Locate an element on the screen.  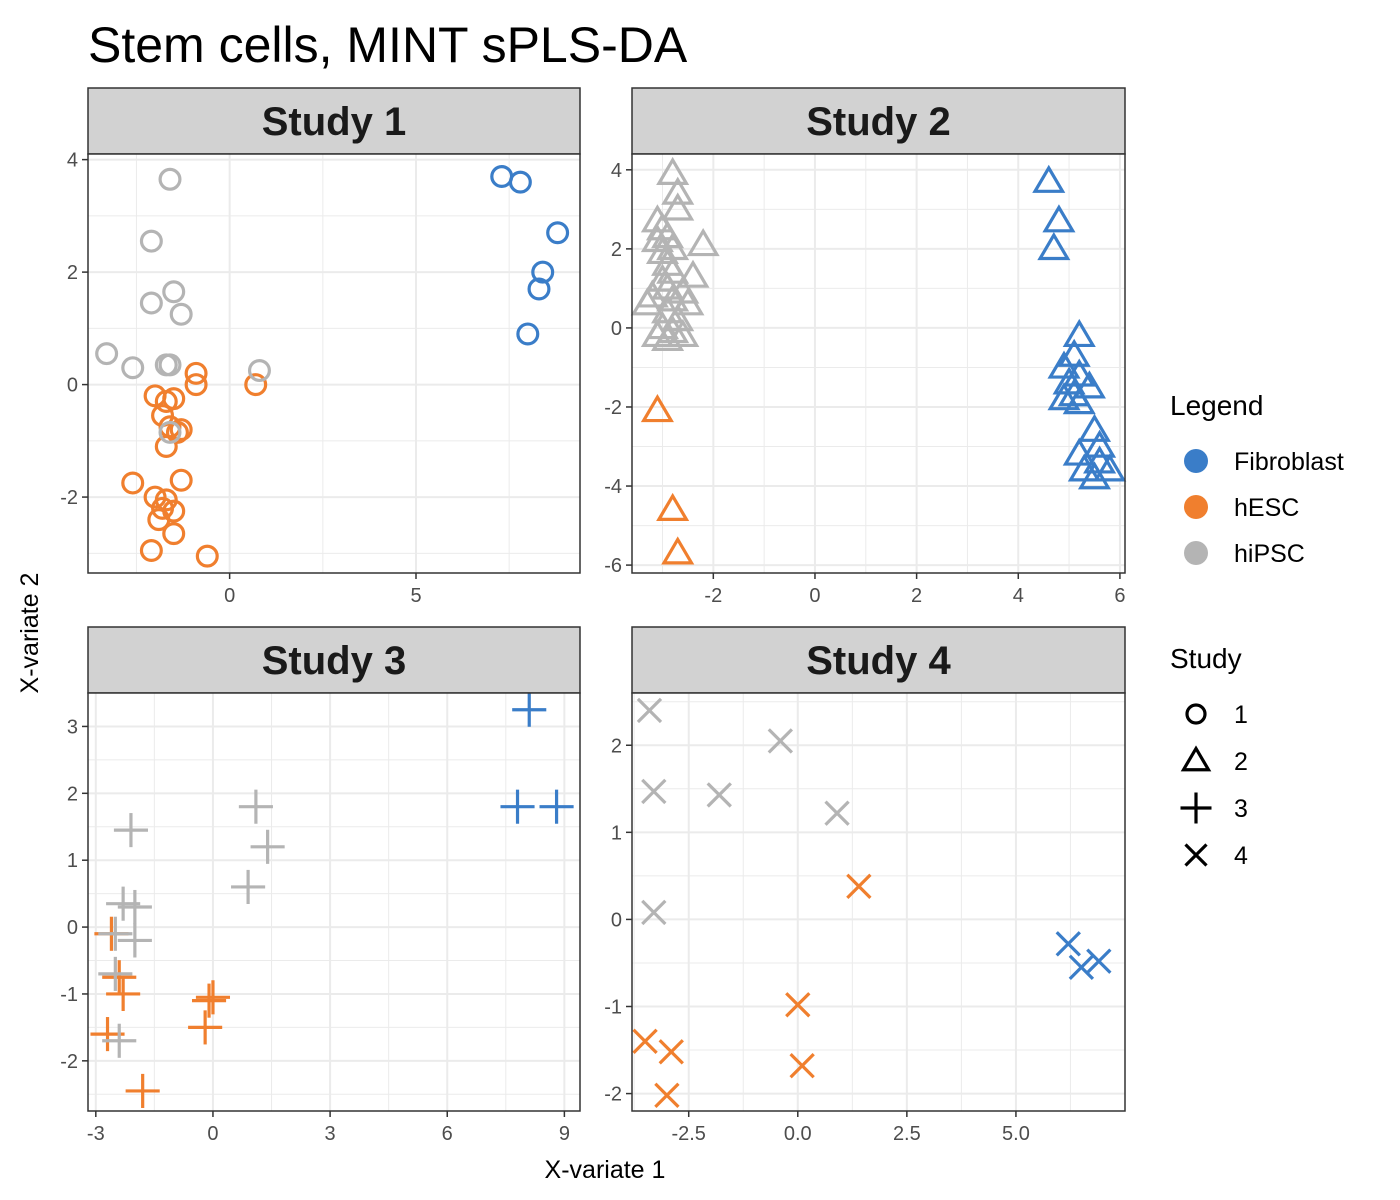
x-axis-label: X-variate 1 is located at coordinates (605, 1170).